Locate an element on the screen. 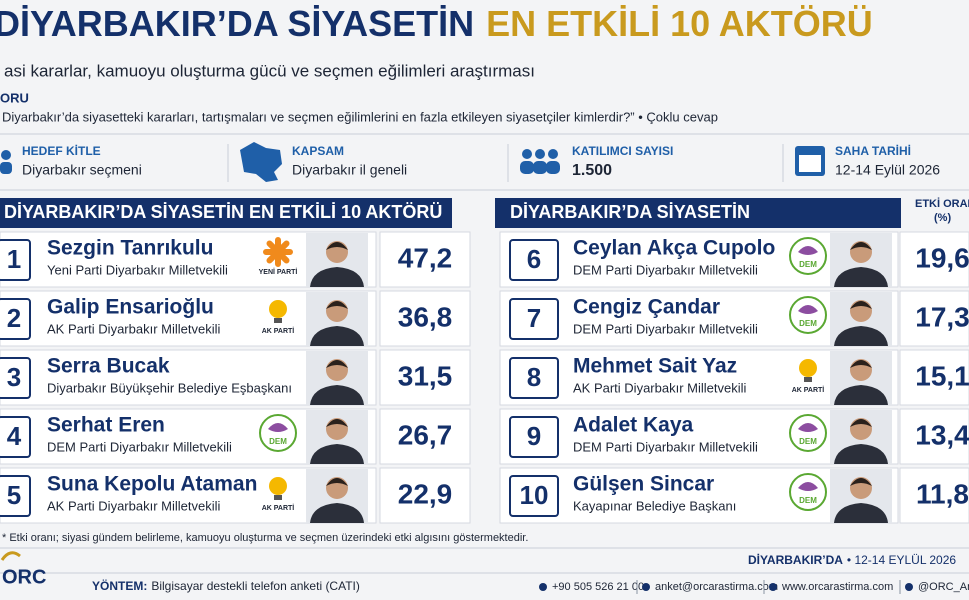 Image resolution: width=969 pixels, height=600 pixels. score: 26,7 is located at coordinates (425, 434).